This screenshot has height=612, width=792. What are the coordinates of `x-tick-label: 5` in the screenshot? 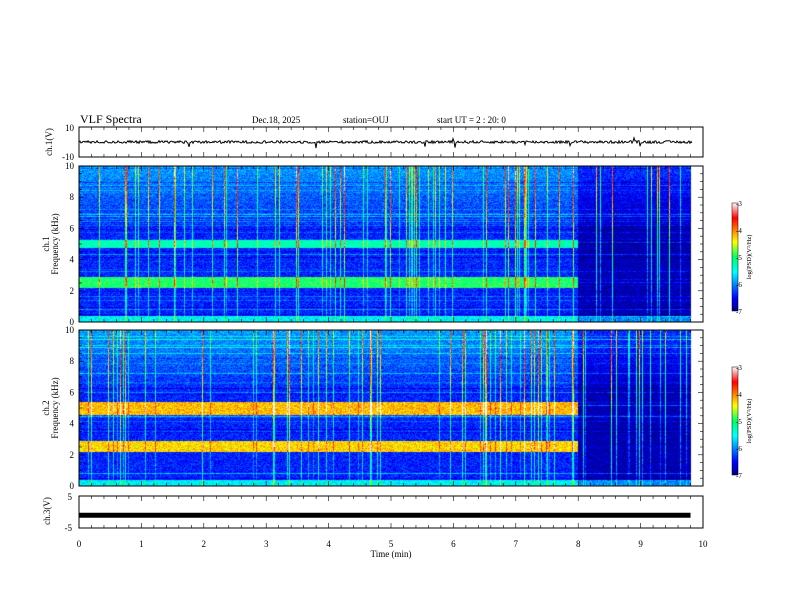 It's located at (391, 544).